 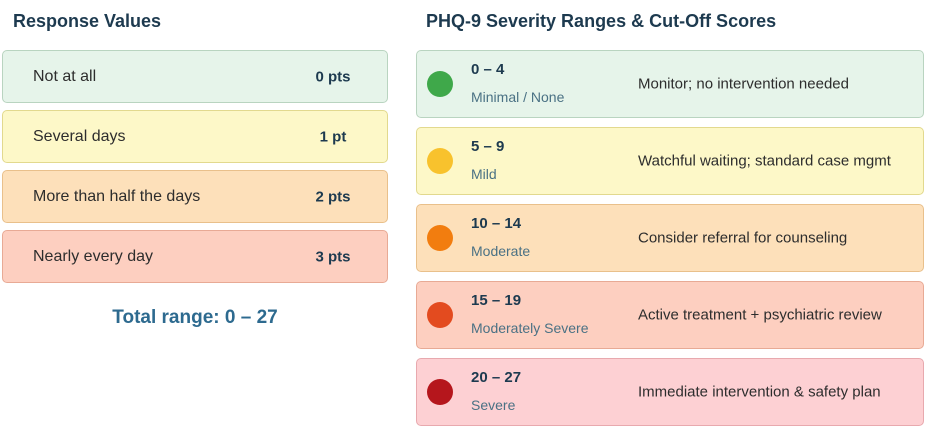 I want to click on severity-score-range: 0 – 4, so click(x=488, y=69).